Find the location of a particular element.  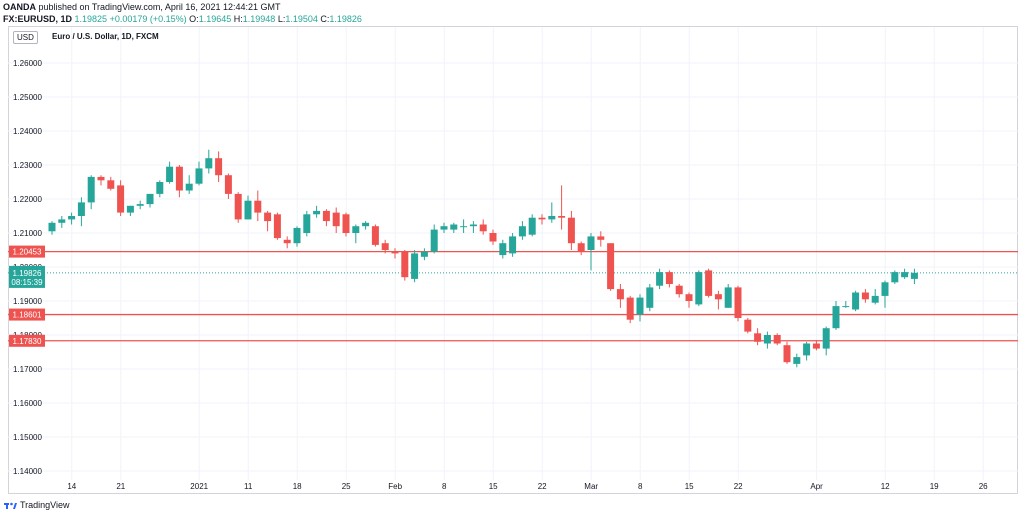

x-tick-label: 26 is located at coordinates (983, 486).